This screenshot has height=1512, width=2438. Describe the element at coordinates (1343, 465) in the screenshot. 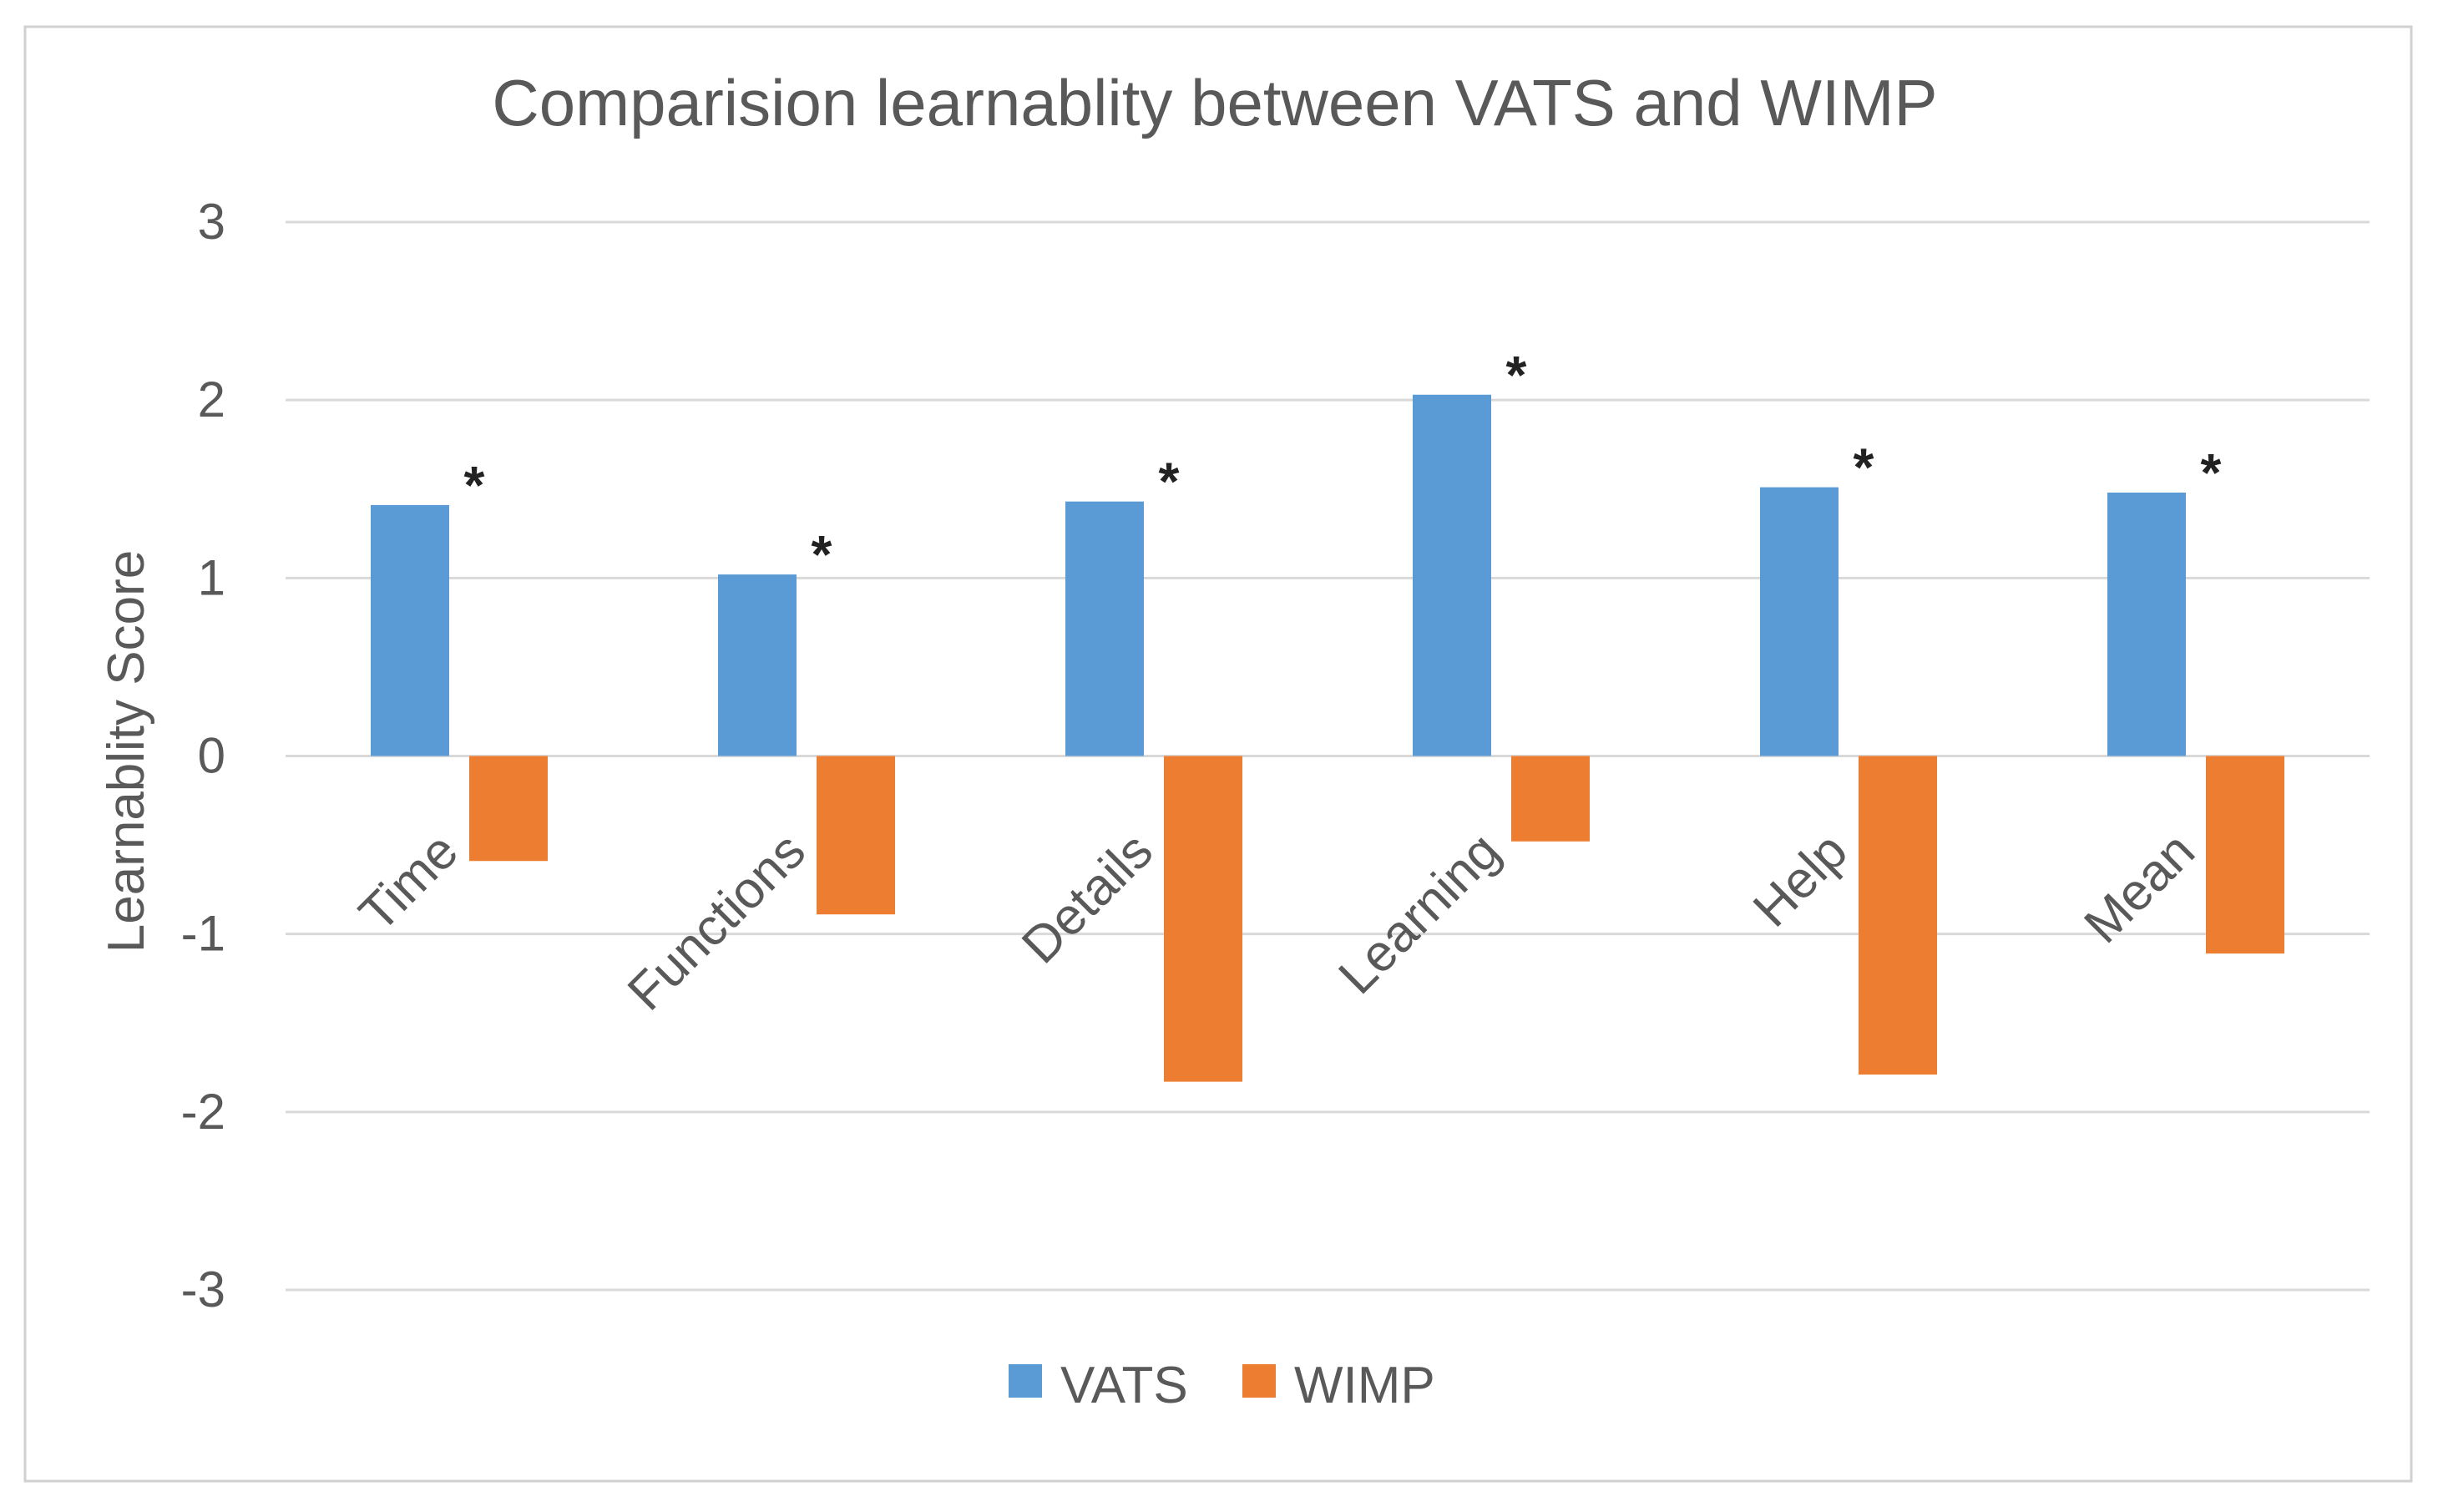

I see `significance-markers: * * * * * *` at that location.